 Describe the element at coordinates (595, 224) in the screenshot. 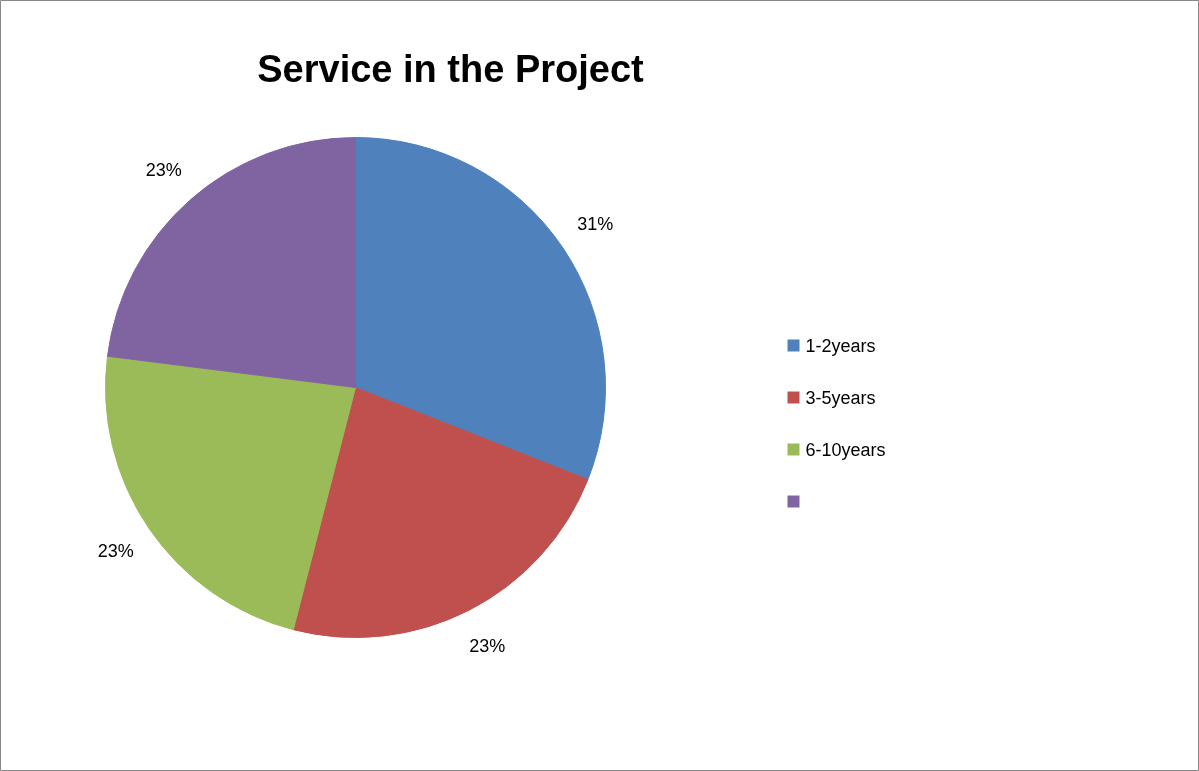

I see `data-label: 31%` at that location.